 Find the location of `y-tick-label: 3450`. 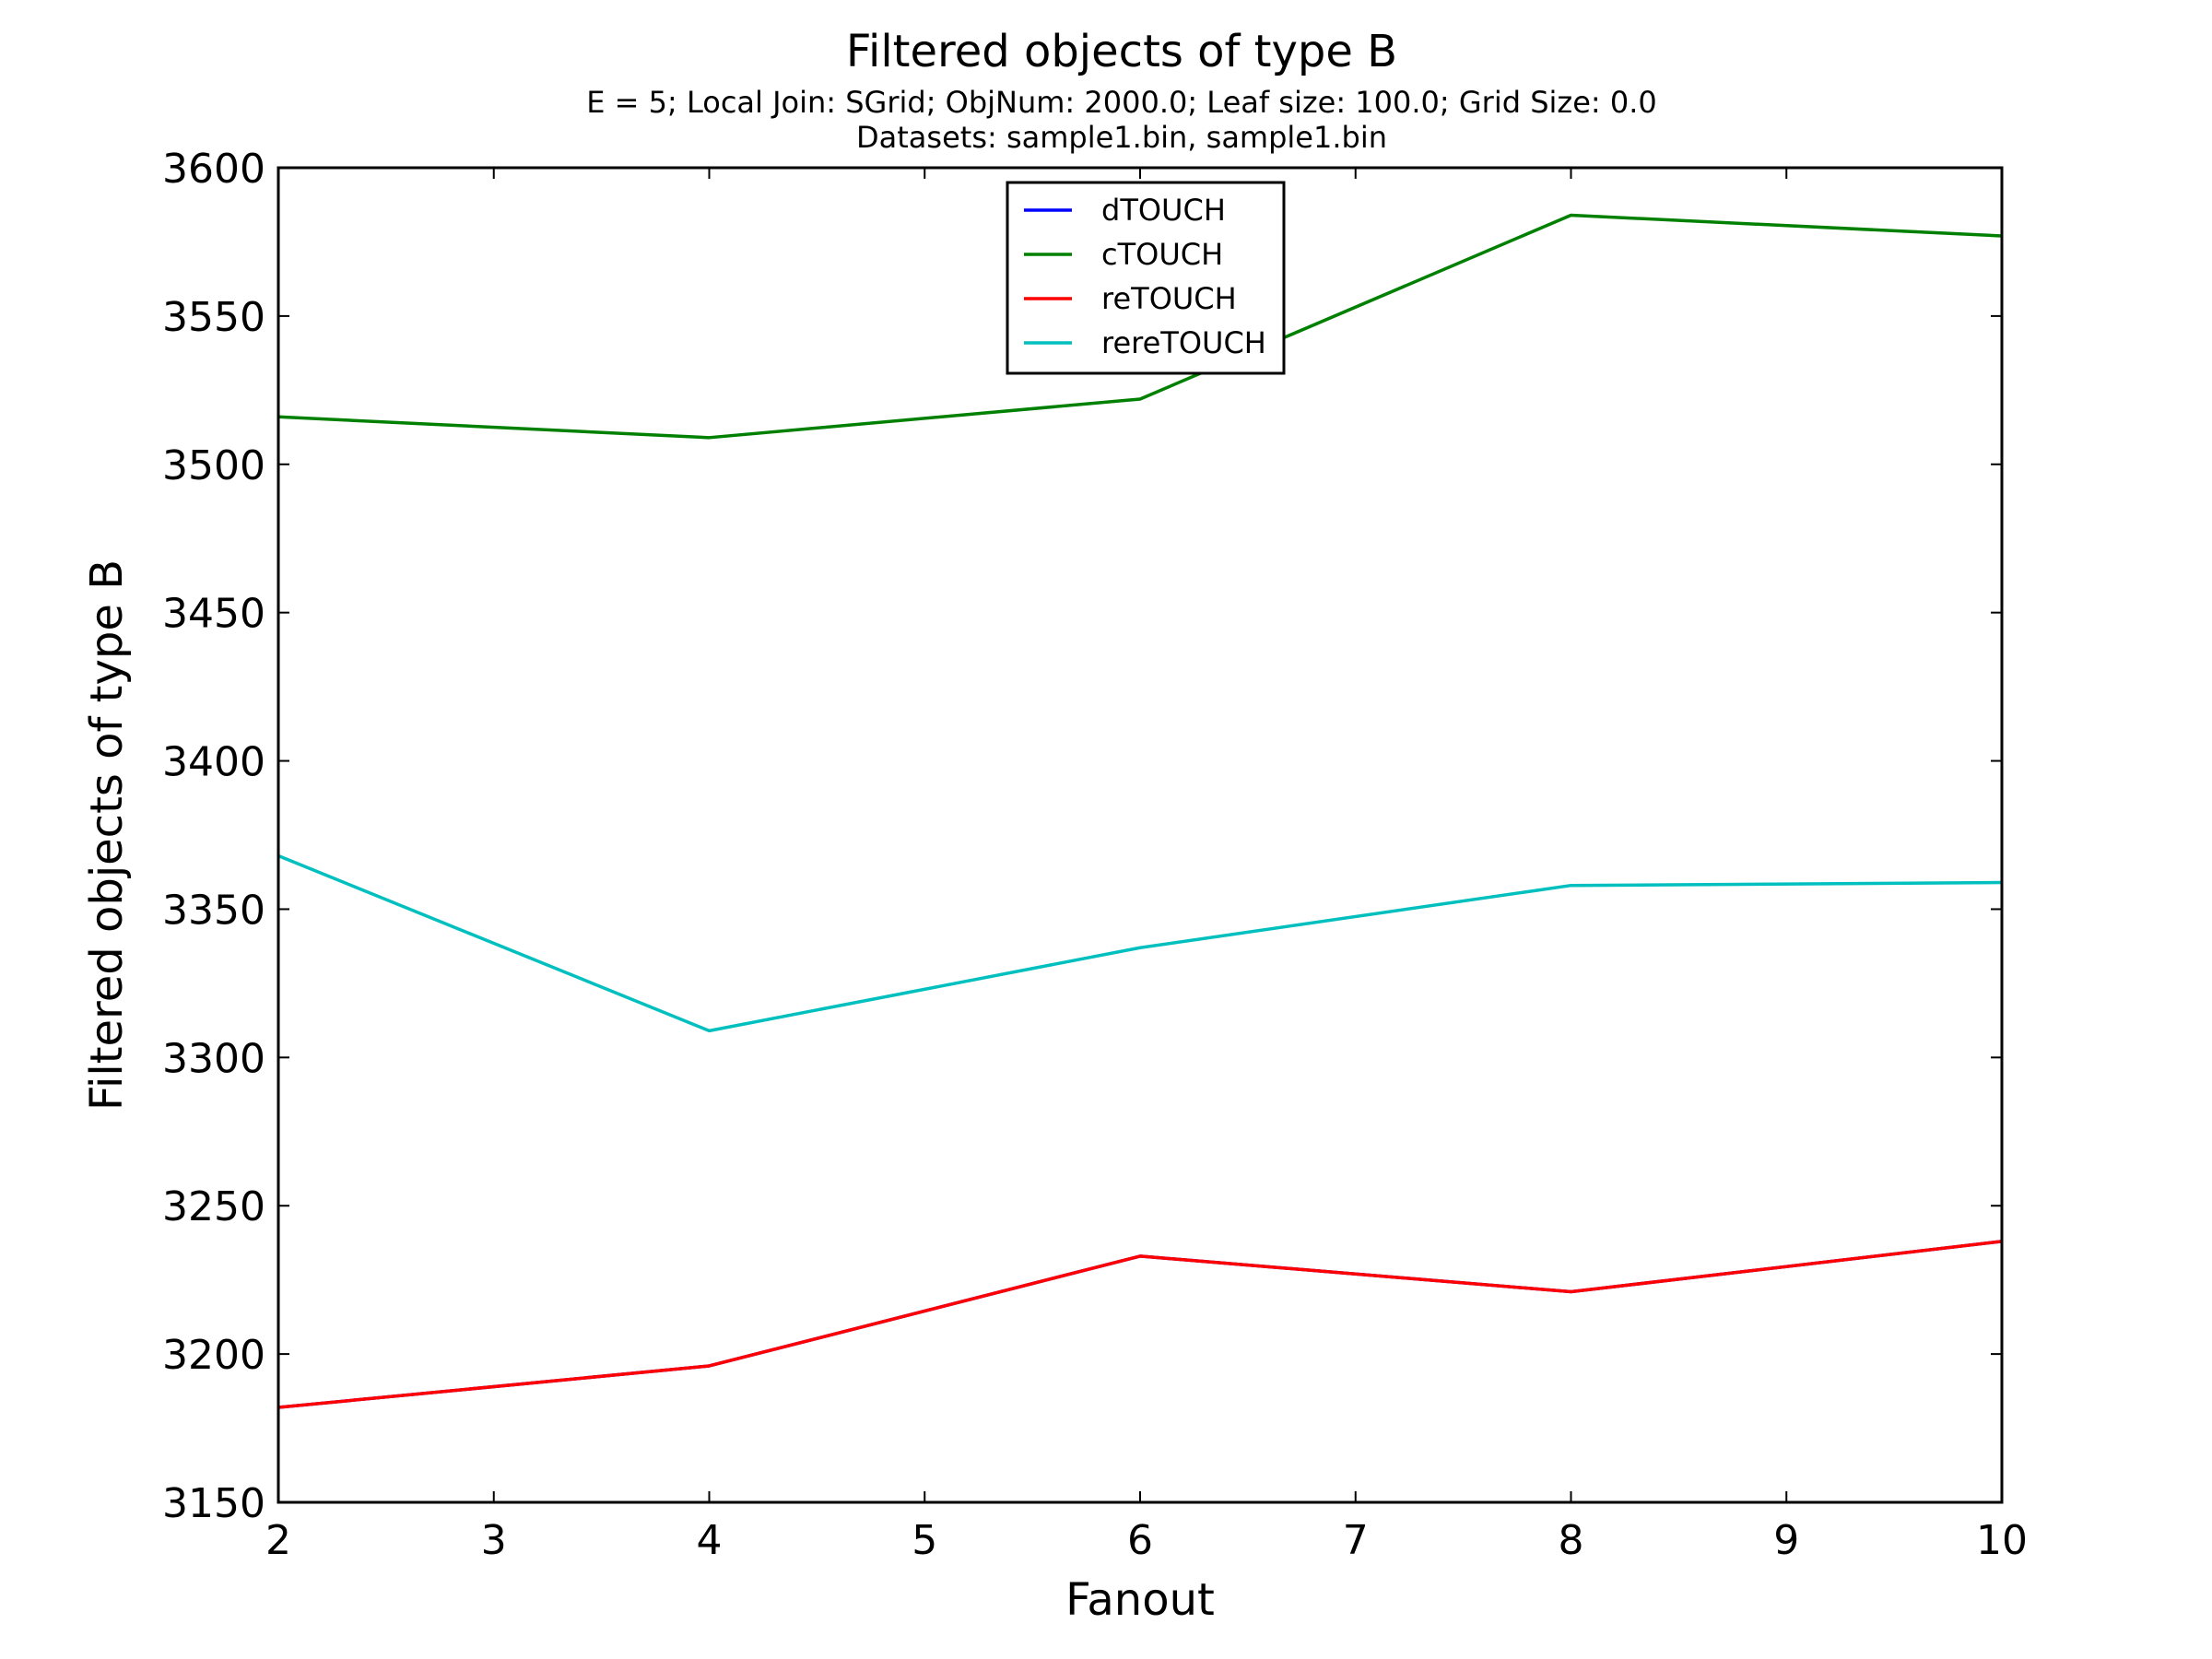

y-tick-label: 3450 is located at coordinates (213, 614).